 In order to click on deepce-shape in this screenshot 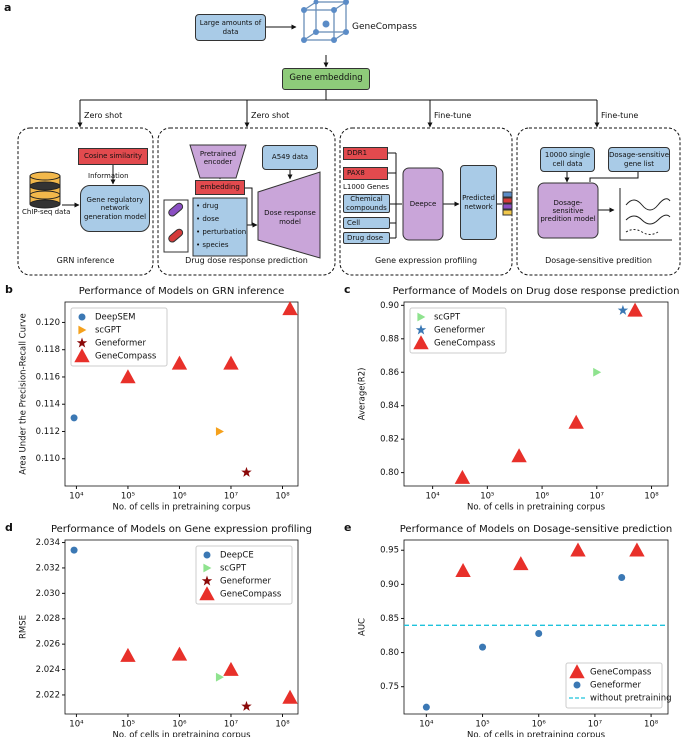, I will do `click(423, 204)`.